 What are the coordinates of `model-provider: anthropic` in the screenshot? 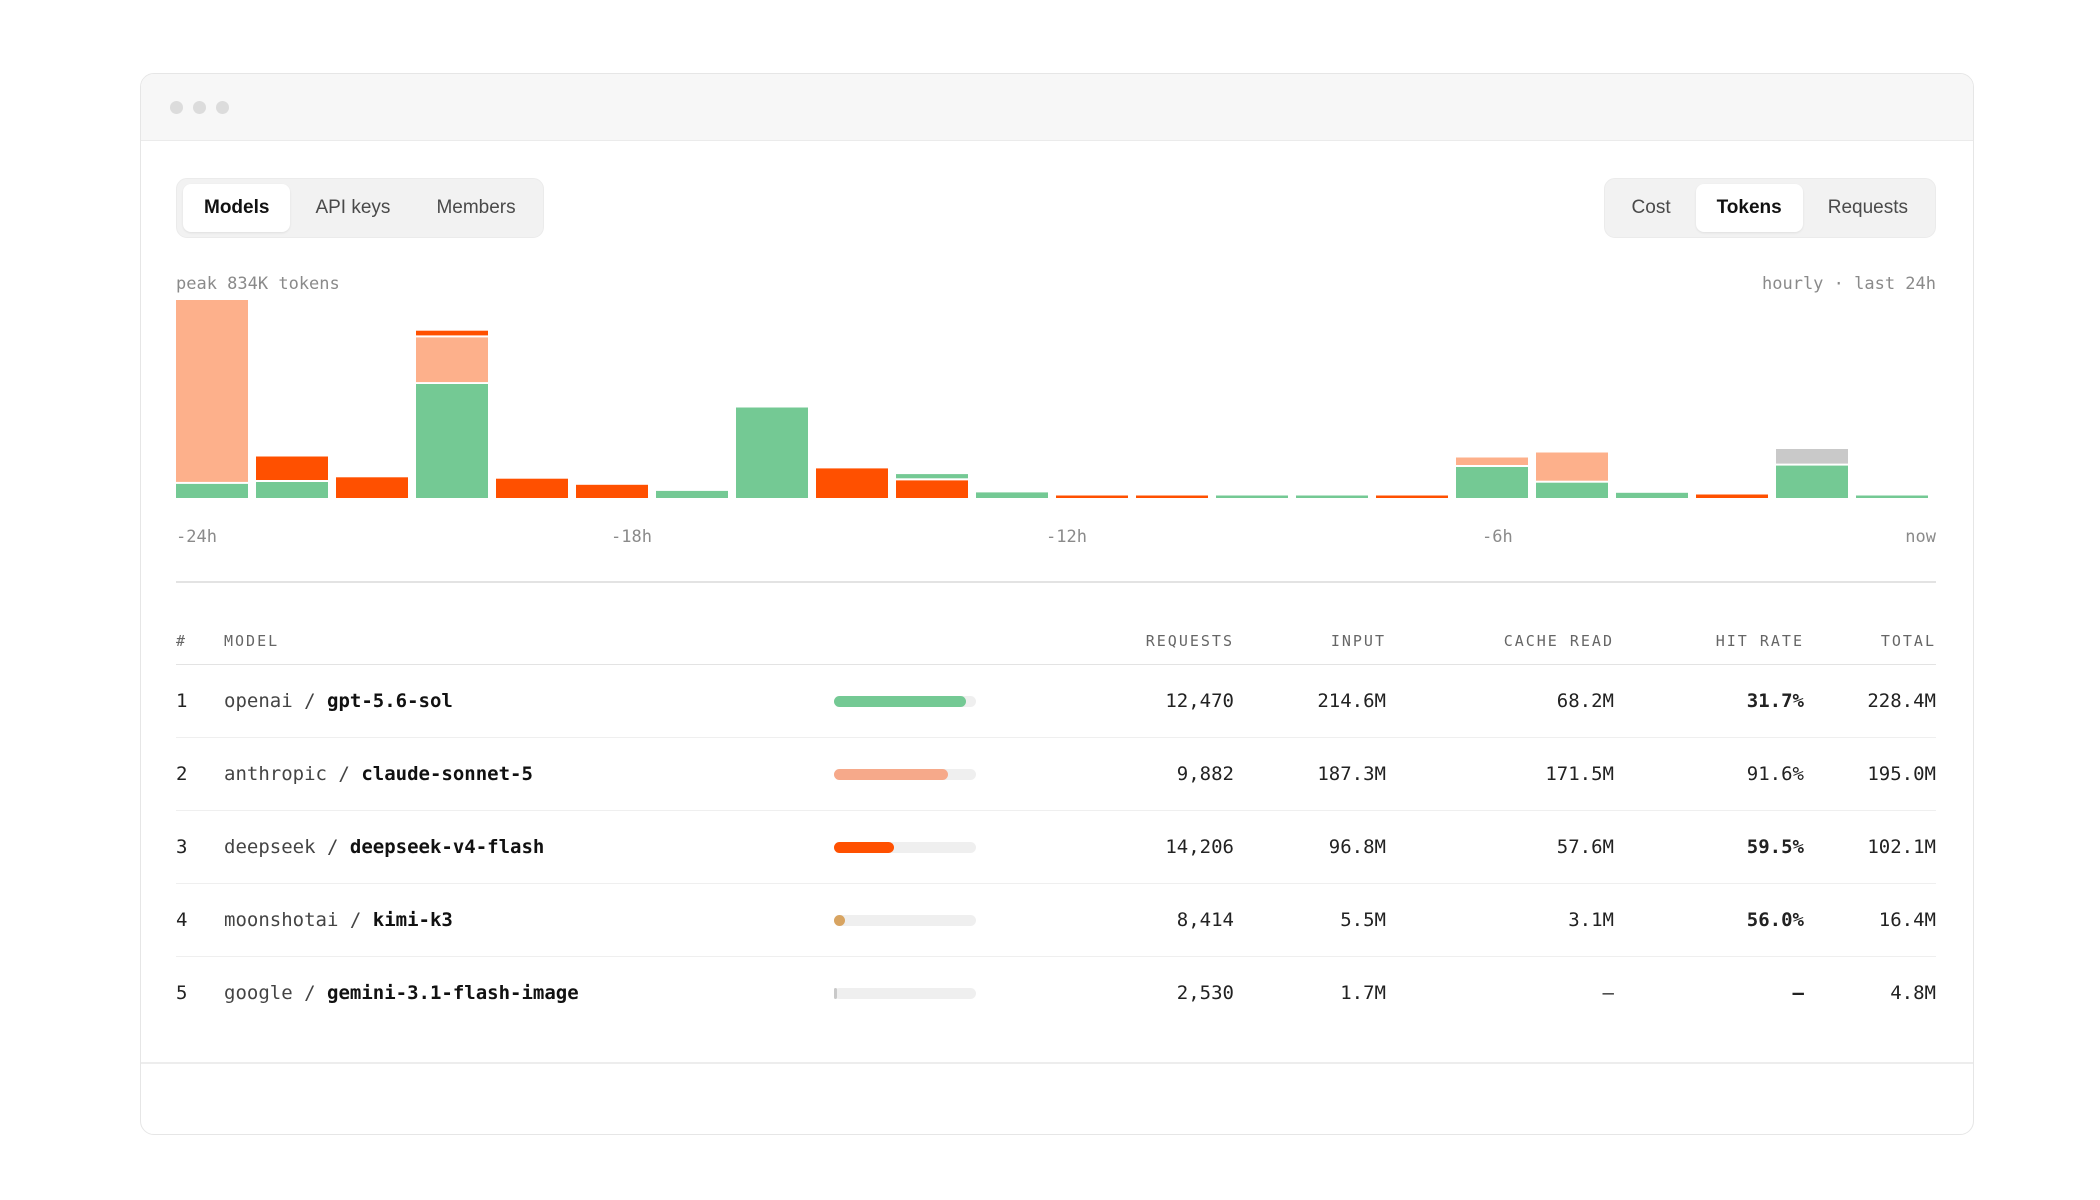 It's located at (275, 774).